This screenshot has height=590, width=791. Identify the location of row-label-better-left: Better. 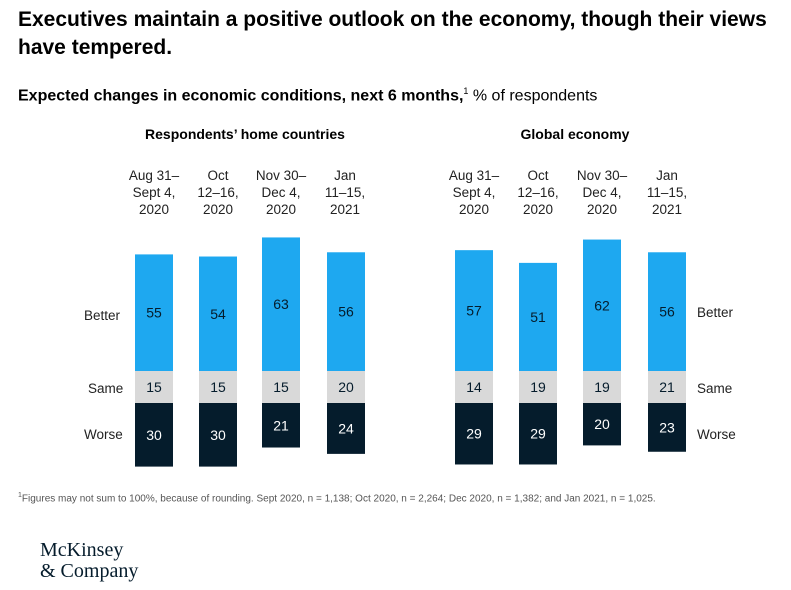
(102, 315).